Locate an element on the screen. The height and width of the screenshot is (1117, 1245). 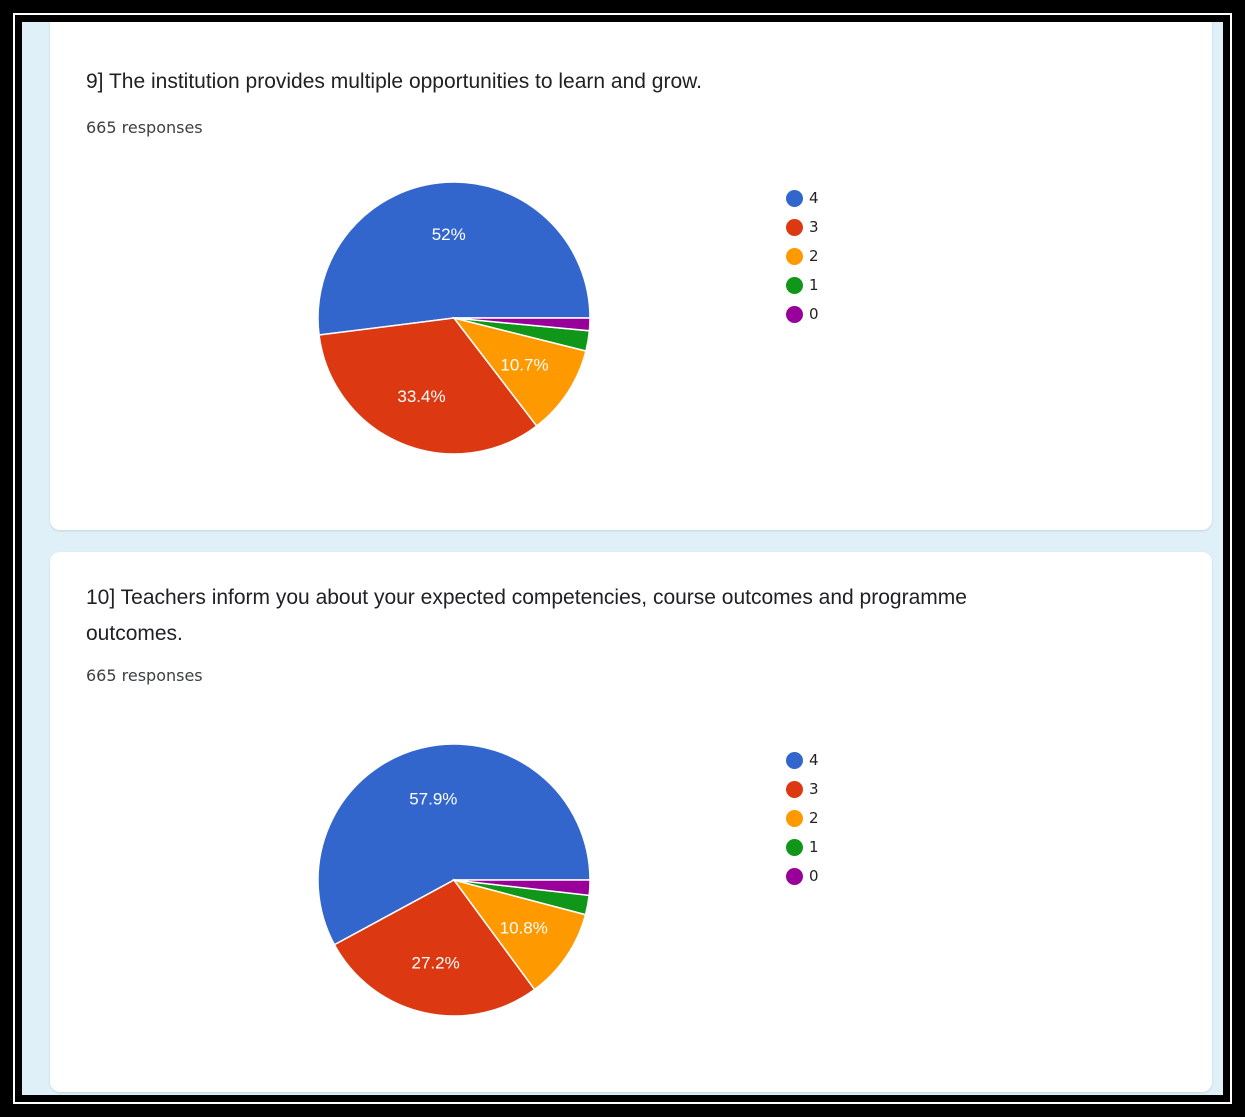
slice-label-4: 52% is located at coordinates (449, 234).